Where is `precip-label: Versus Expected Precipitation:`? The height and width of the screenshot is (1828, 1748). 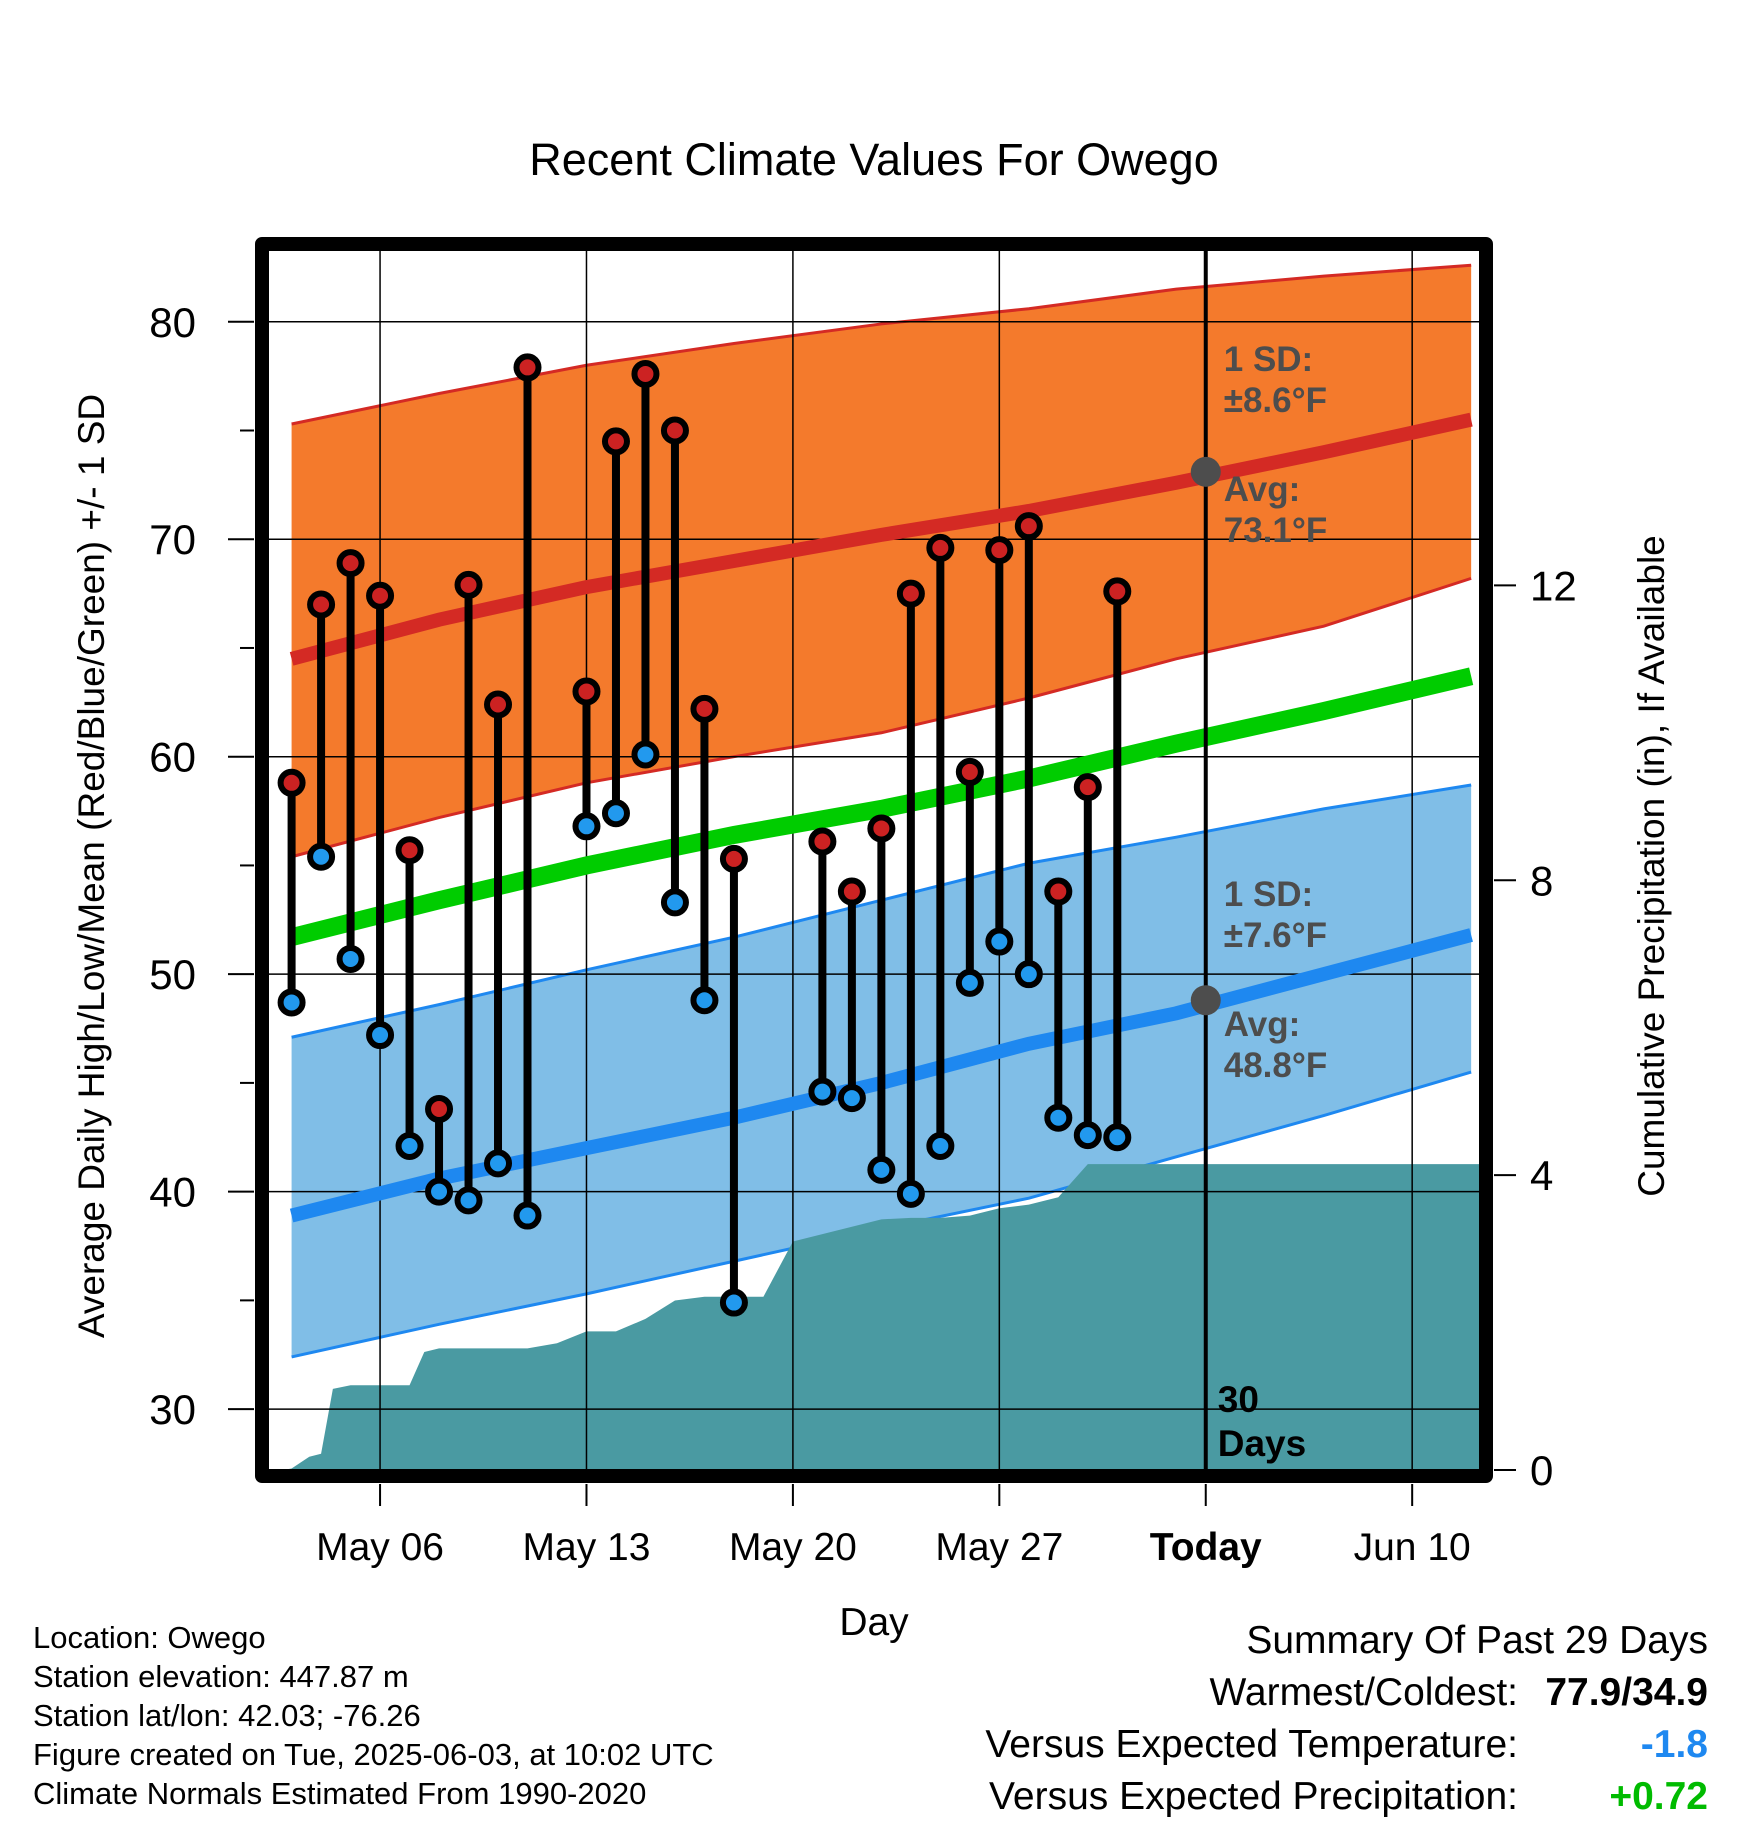 precip-label: Versus Expected Precipitation: is located at coordinates (1253, 1796).